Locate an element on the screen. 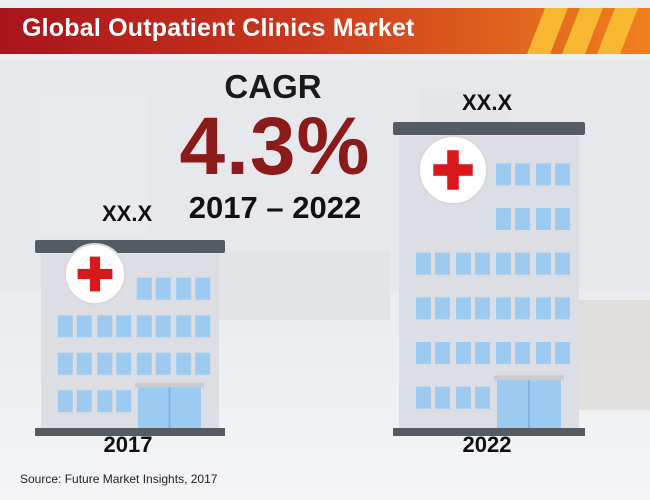 The image size is (650, 500). cagr-label: CAGR is located at coordinates (273, 86).